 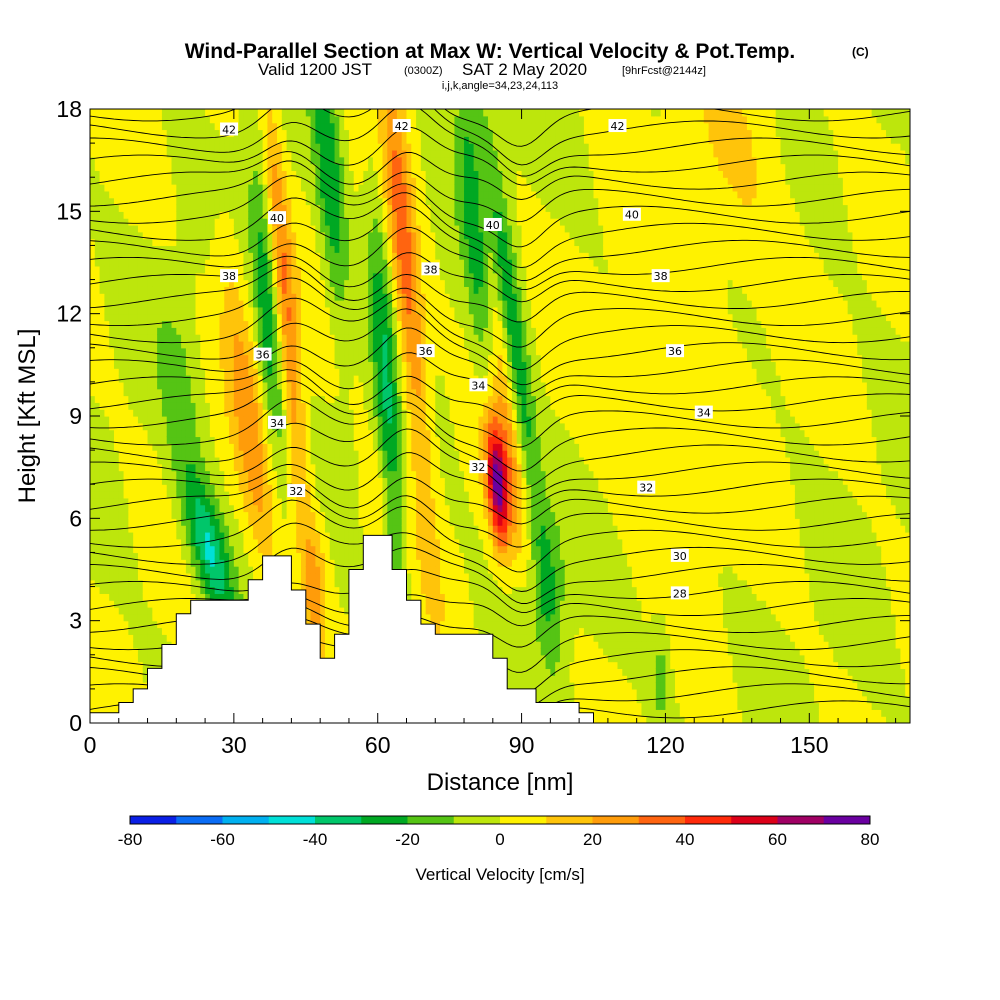 What do you see at coordinates (664, 71) in the screenshot?
I see `svg-text: [9hrFcst@2144z]` at bounding box center [664, 71].